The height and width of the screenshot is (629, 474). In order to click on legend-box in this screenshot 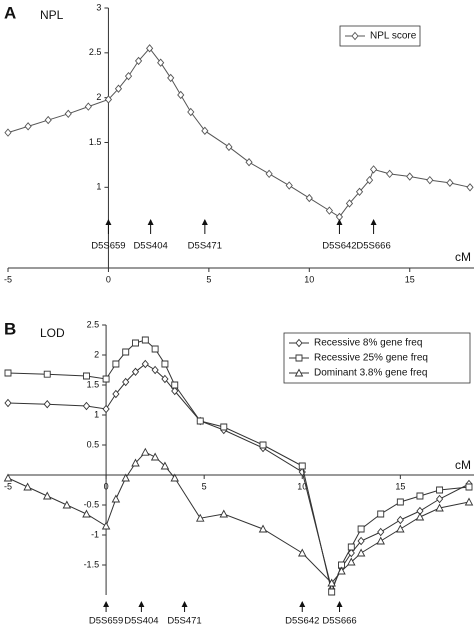, I will do `click(380, 36)`.